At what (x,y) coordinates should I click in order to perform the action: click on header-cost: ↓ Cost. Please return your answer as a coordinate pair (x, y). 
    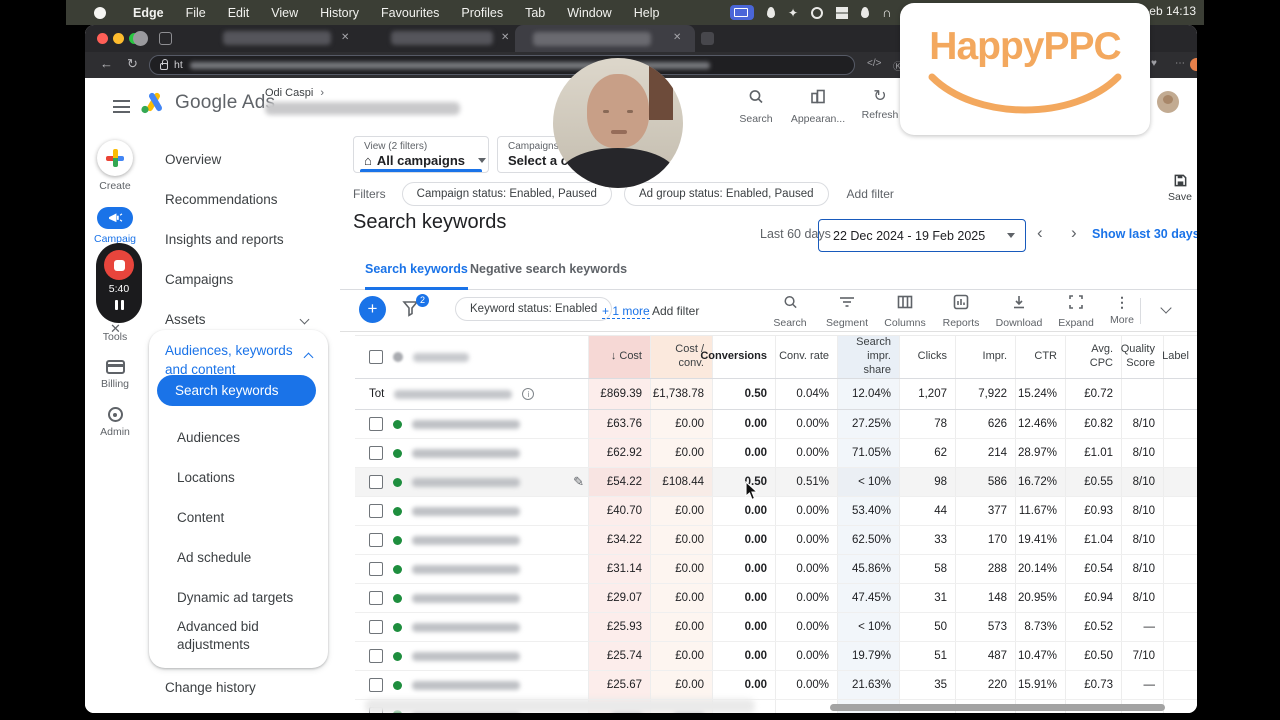
    Looking at the image, I should click on (619, 357).